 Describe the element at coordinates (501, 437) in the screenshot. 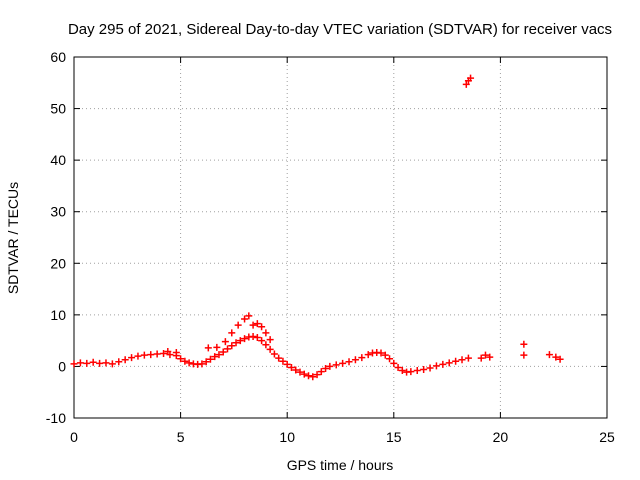

I see `x-tick-label: 20` at that location.